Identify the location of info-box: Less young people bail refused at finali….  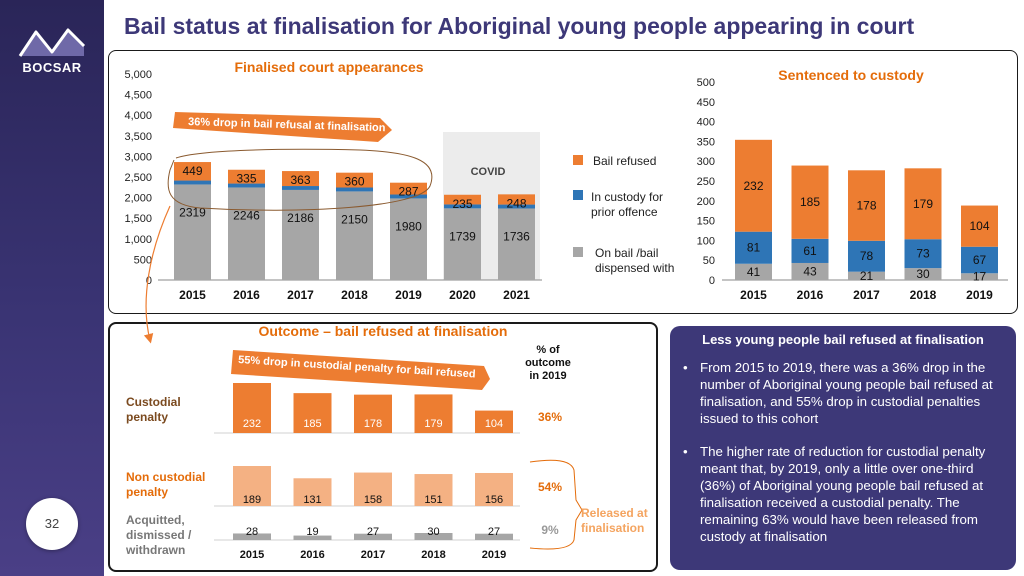
(843, 448).